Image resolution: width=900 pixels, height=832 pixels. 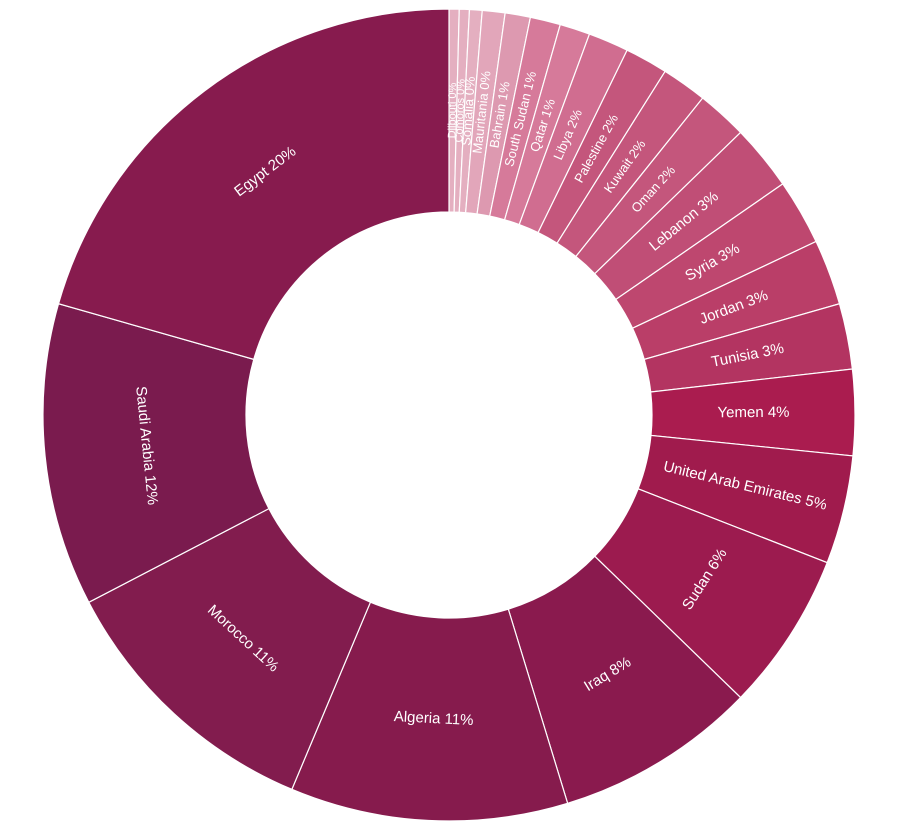 What do you see at coordinates (452, 110) in the screenshot?
I see `label-djibouti: Djibouti 0%` at bounding box center [452, 110].